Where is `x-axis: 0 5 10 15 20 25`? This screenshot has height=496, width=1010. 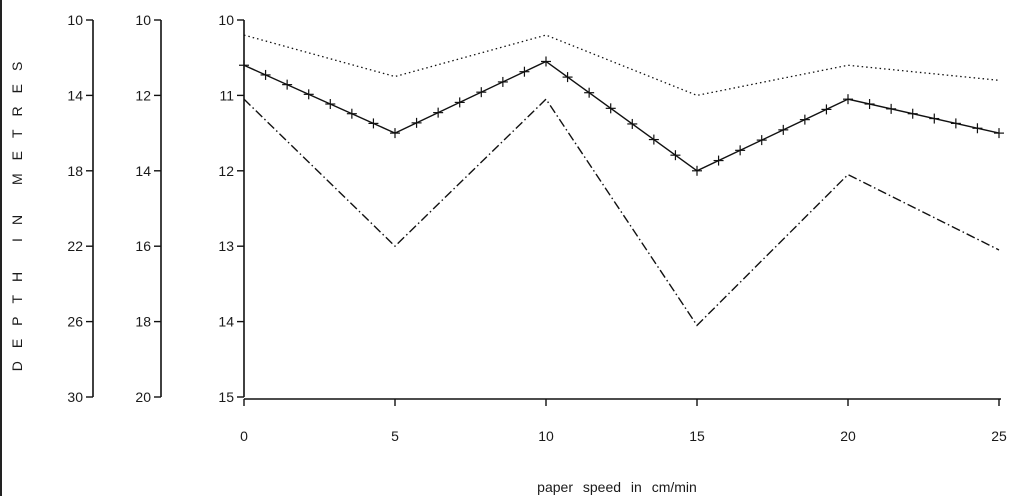
x-axis: 0 5 10 15 20 25 is located at coordinates (623, 421).